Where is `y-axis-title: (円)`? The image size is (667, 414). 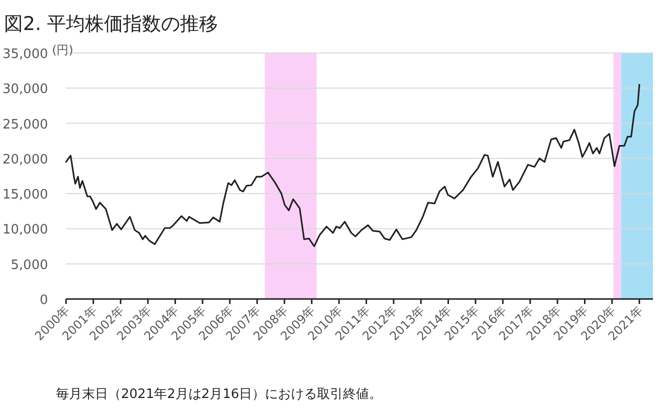 y-axis-title: (円) is located at coordinates (63, 50).